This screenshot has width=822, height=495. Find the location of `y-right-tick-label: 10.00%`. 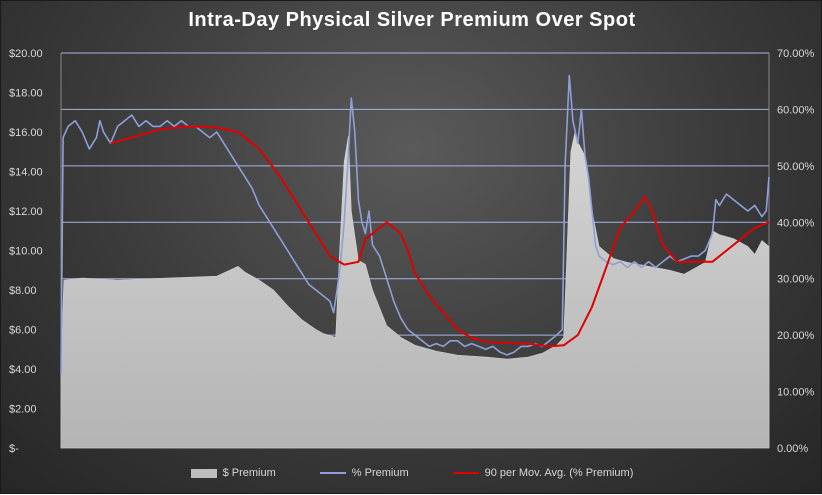

y-right-tick-label: 10.00% is located at coordinates (796, 393).